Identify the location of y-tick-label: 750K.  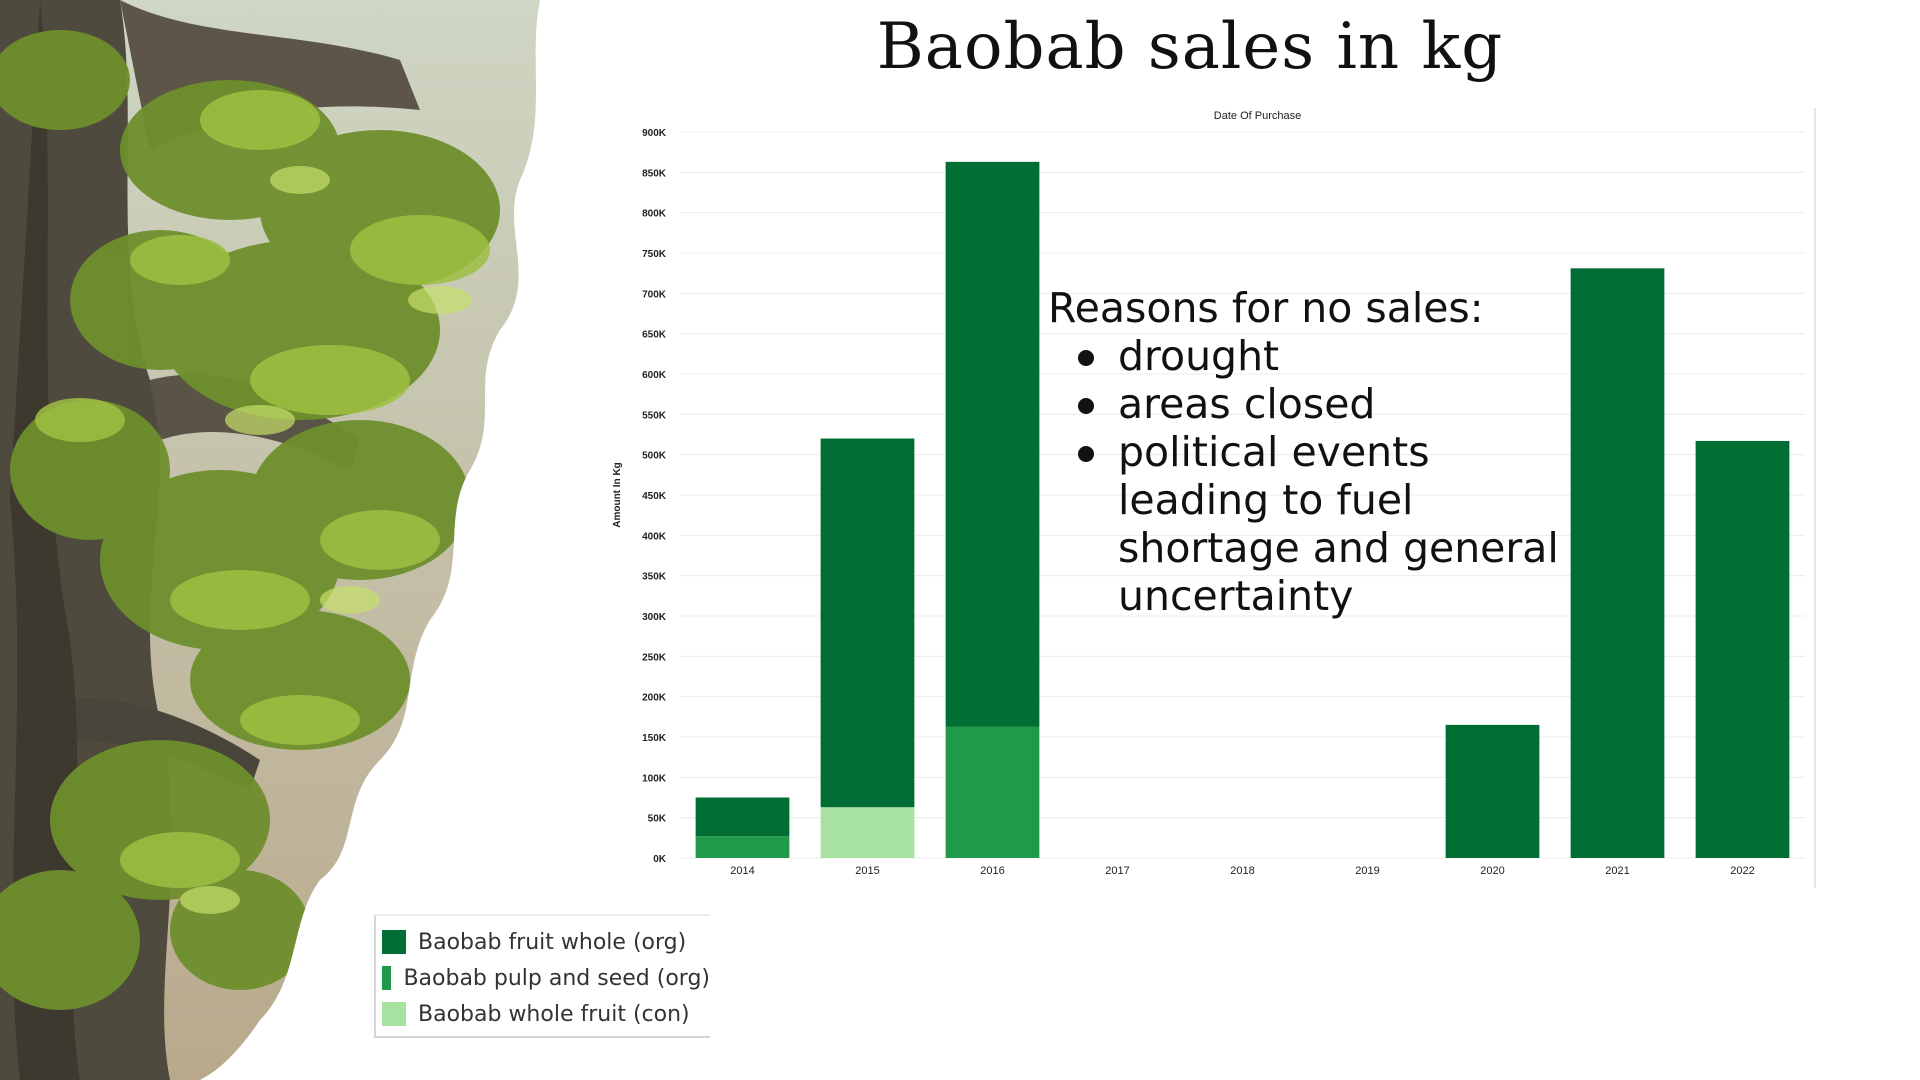
(654, 254).